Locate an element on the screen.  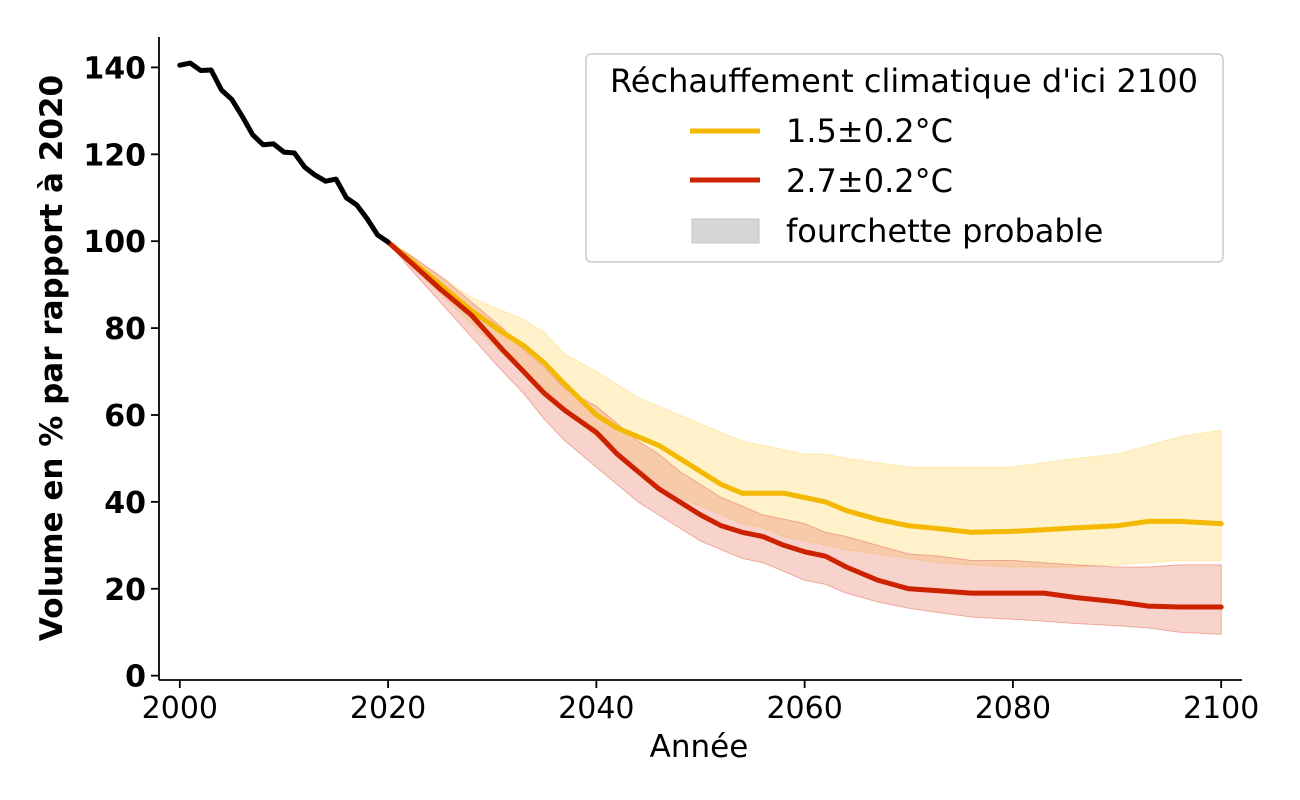
x-axis-label: Année is located at coordinates (699, 747).